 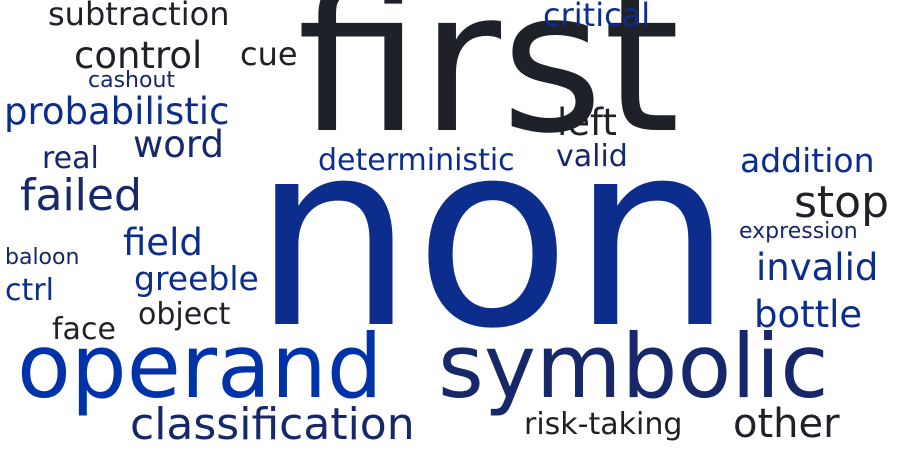 I want to click on word-addition: addition, so click(x=807, y=160).